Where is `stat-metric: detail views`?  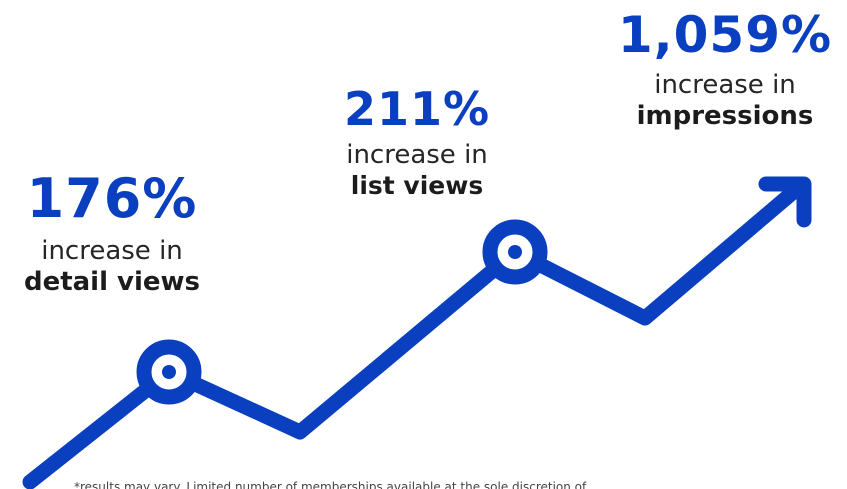
stat-metric: detail views is located at coordinates (112, 282).